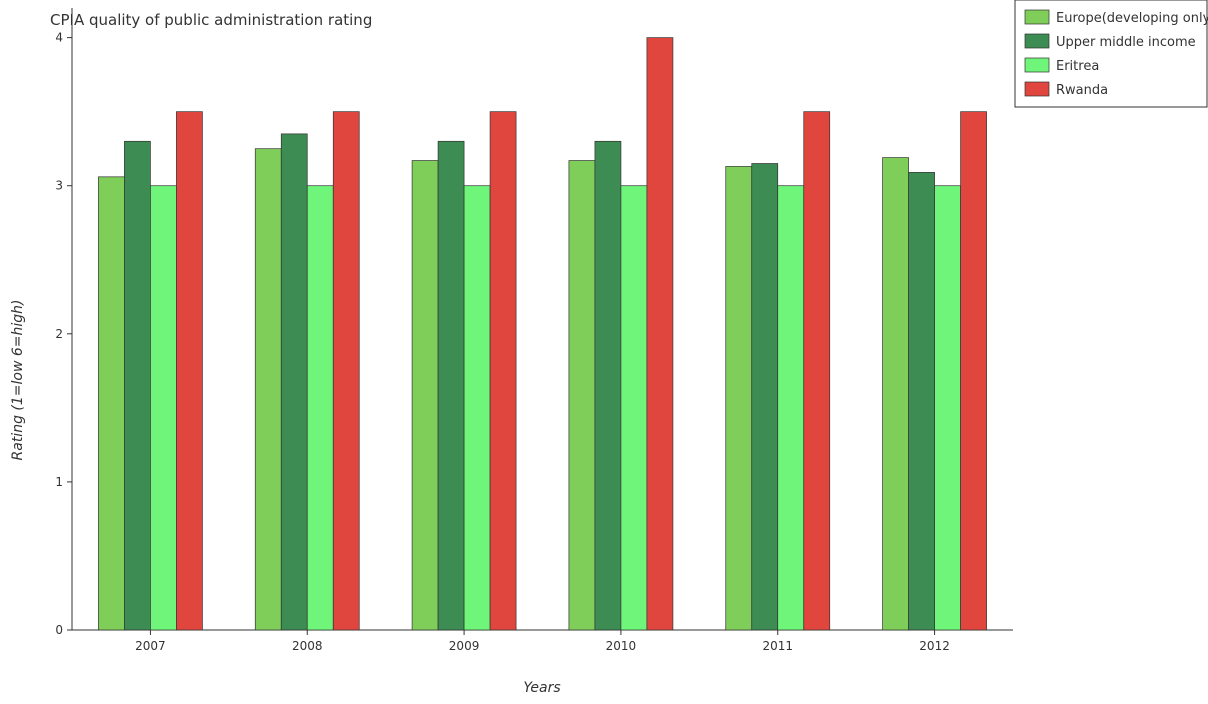 The height and width of the screenshot is (704, 1208). I want to click on x-axis-ticks: 2007 2008 2009 2010 2011 2012, so click(542, 641).